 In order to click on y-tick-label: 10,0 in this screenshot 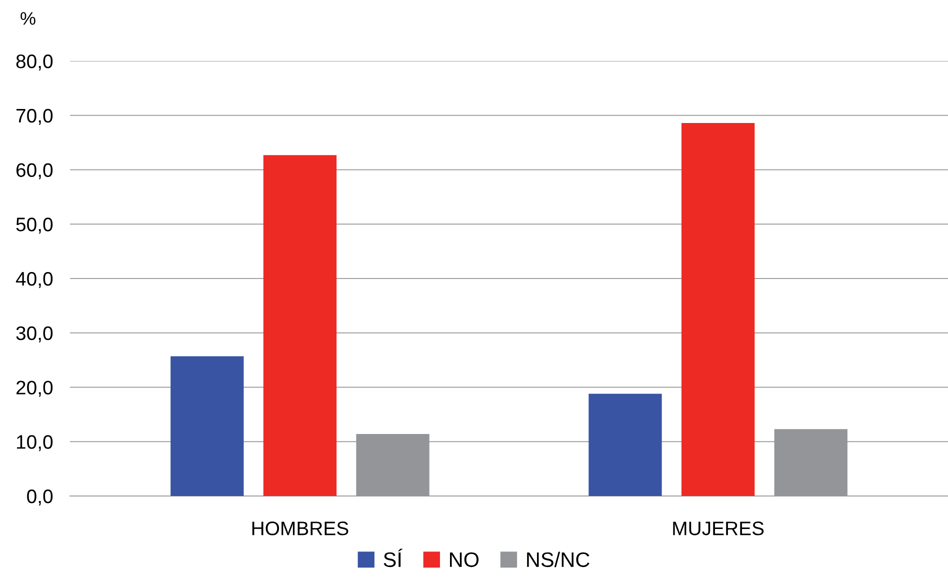, I will do `click(34, 443)`.